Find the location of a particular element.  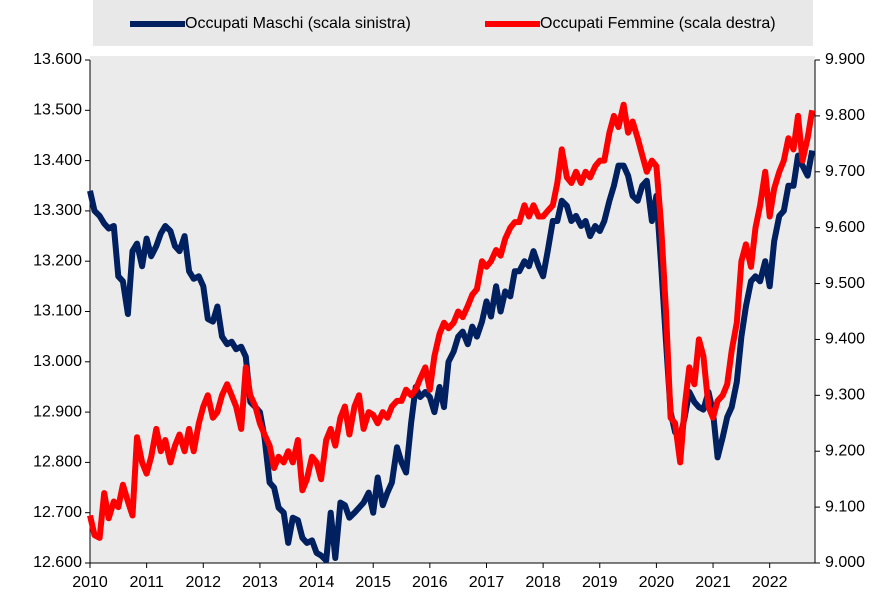

legend-box is located at coordinates (453, 23).